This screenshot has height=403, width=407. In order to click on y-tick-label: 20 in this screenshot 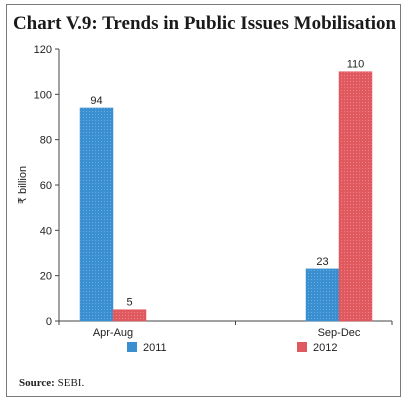, I will do `click(46, 277)`.